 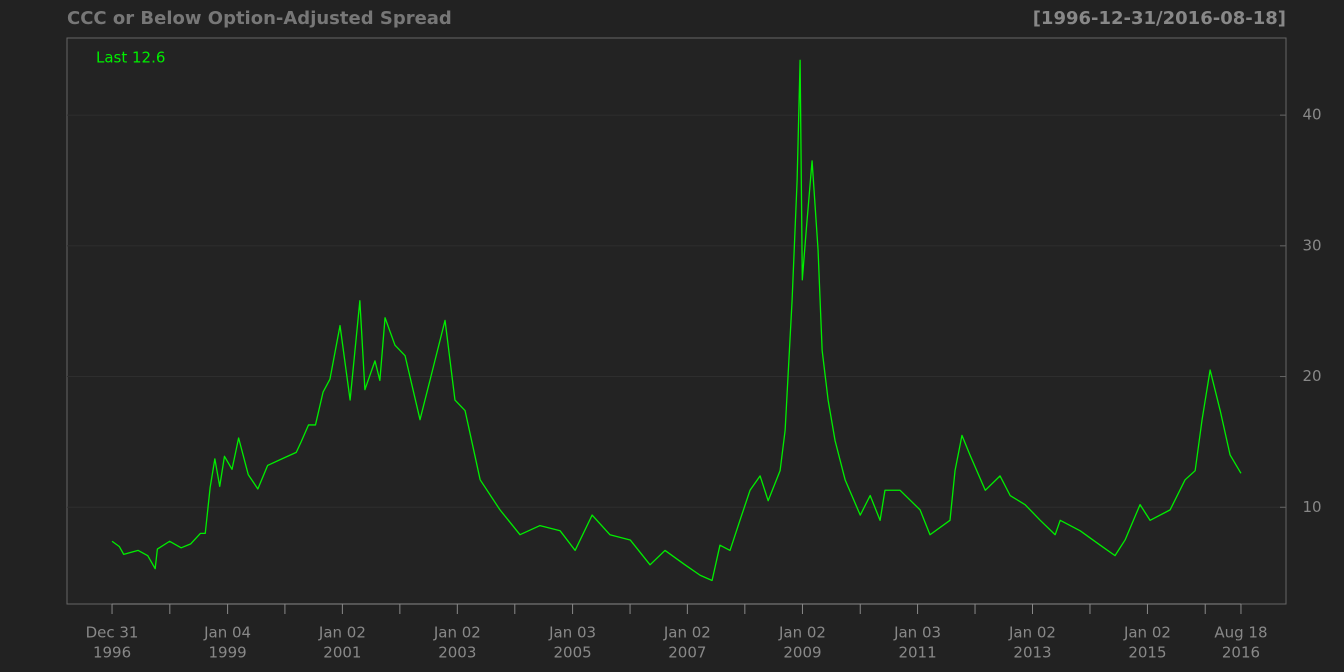 What do you see at coordinates (112, 653) in the screenshot?
I see `x-tick-label: 1996` at bounding box center [112, 653].